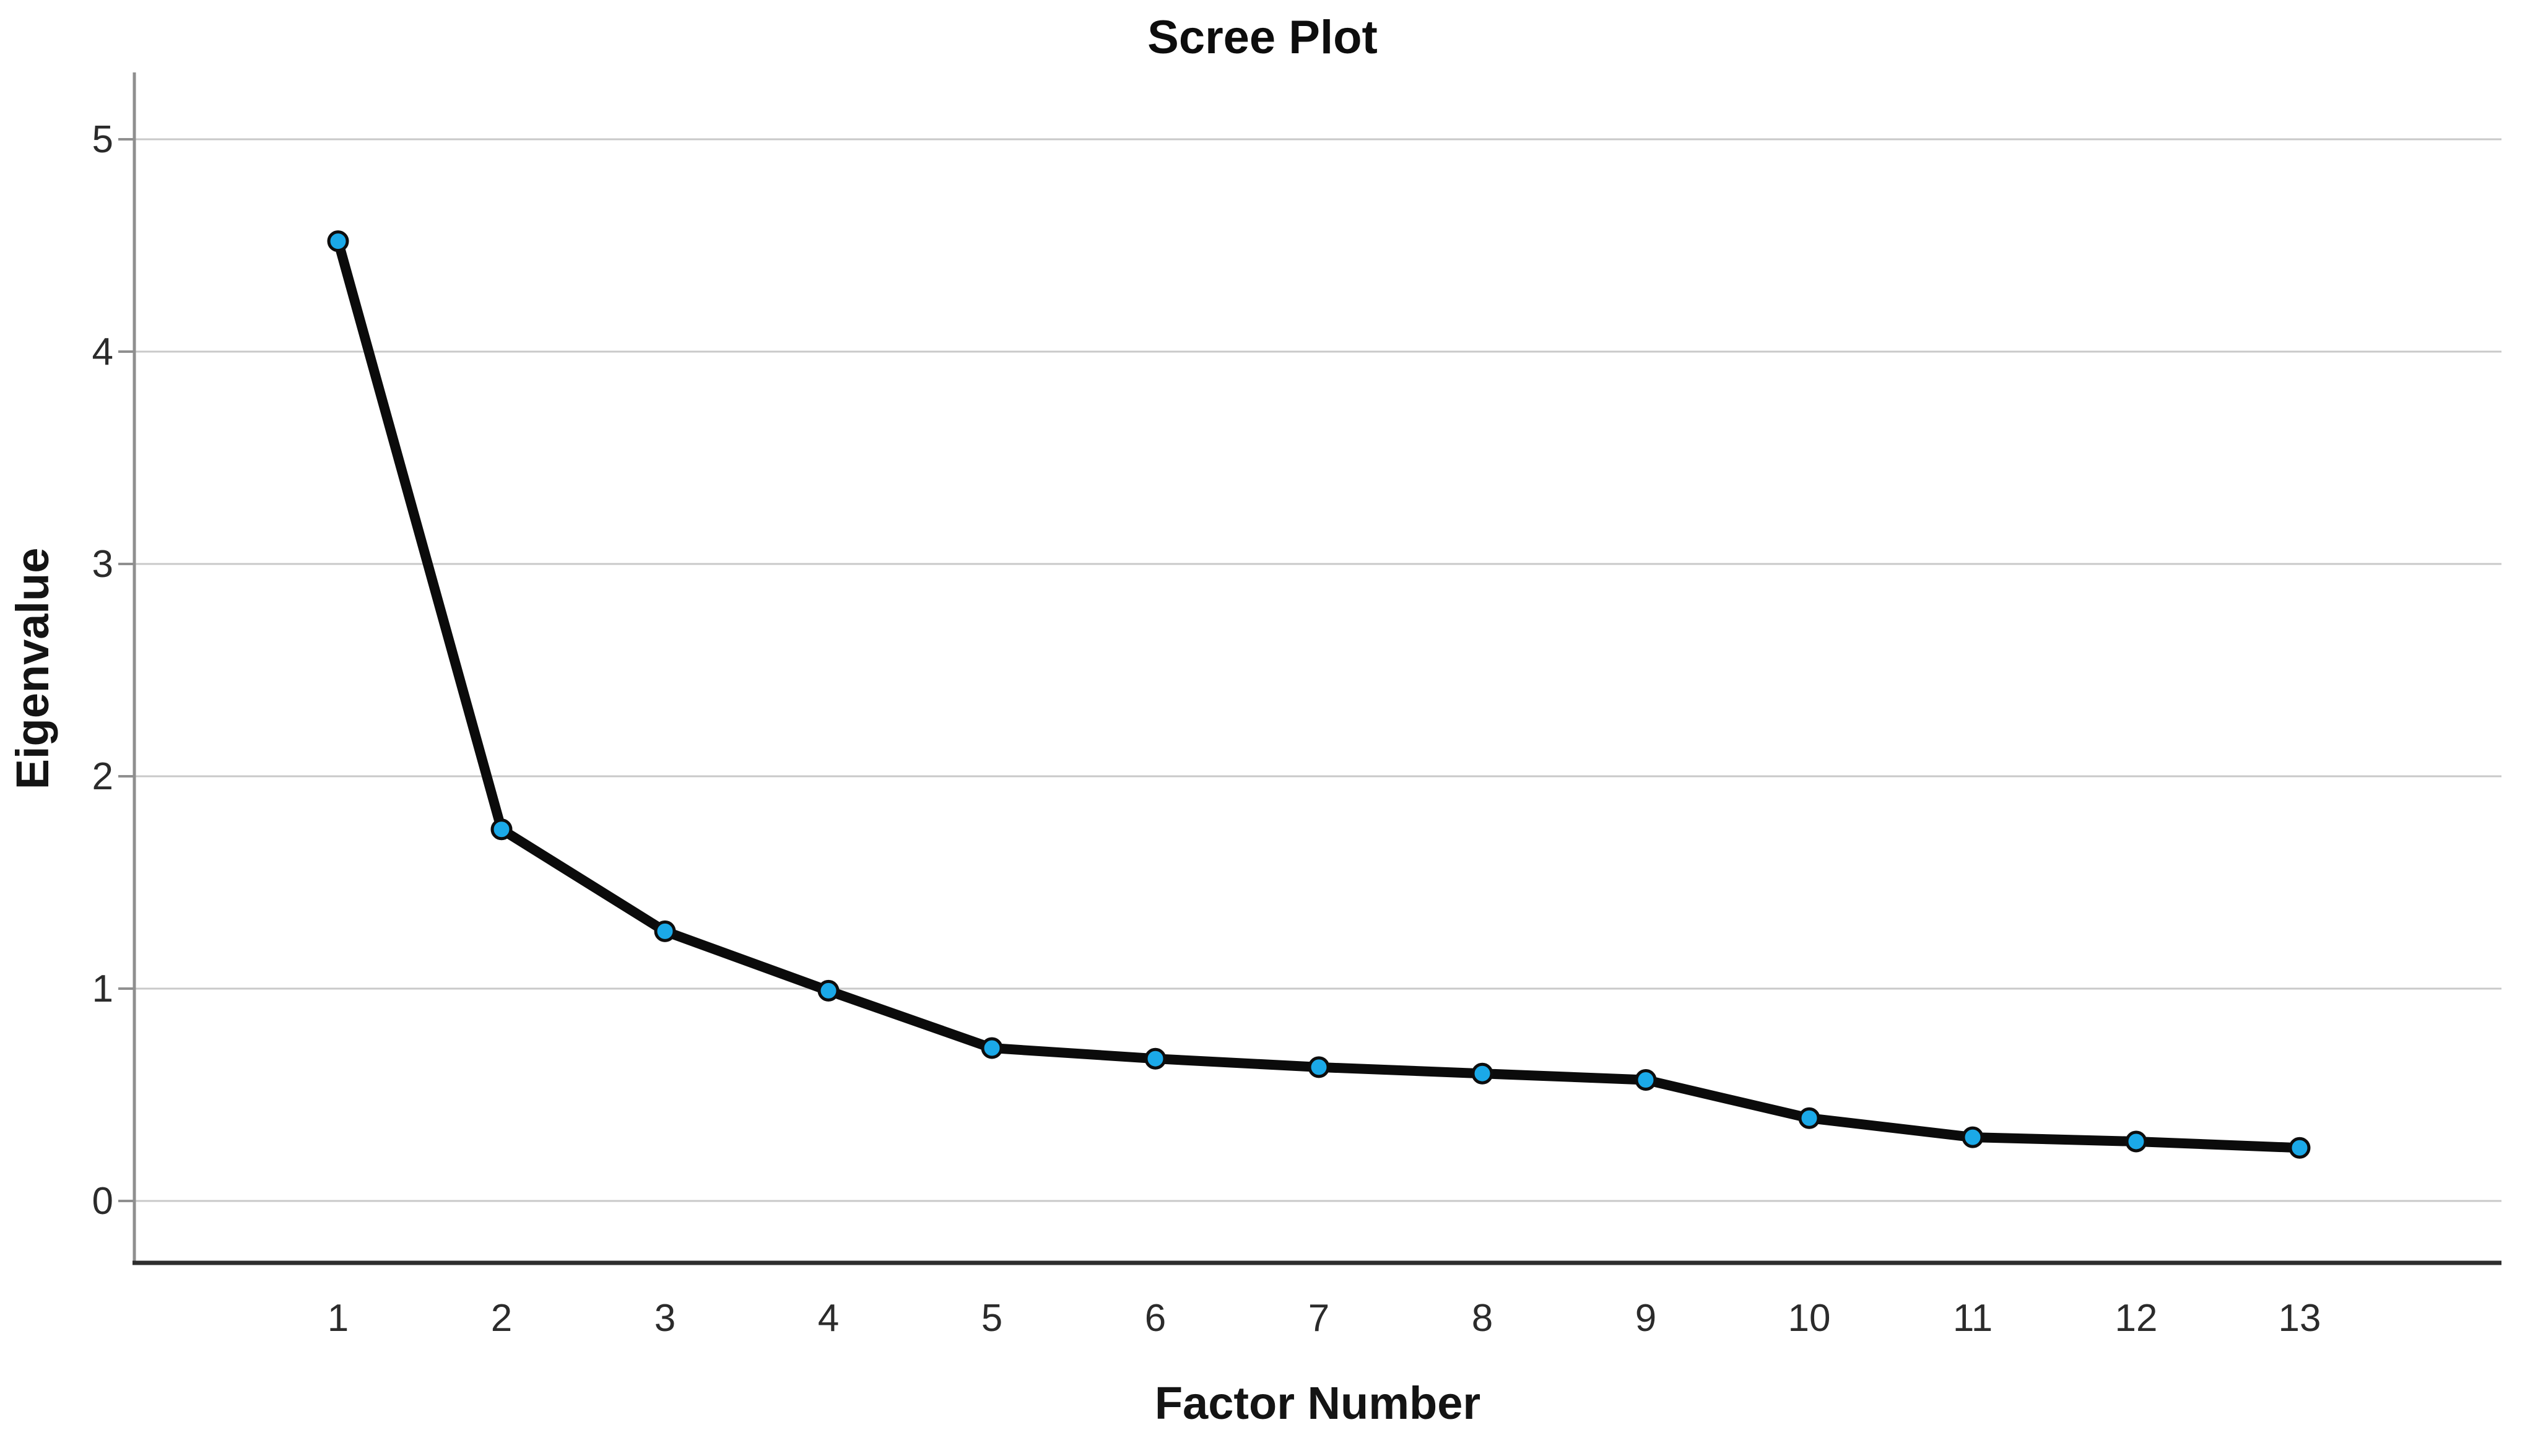  What do you see at coordinates (102, 139) in the screenshot?
I see `y-tick-label: 5` at bounding box center [102, 139].